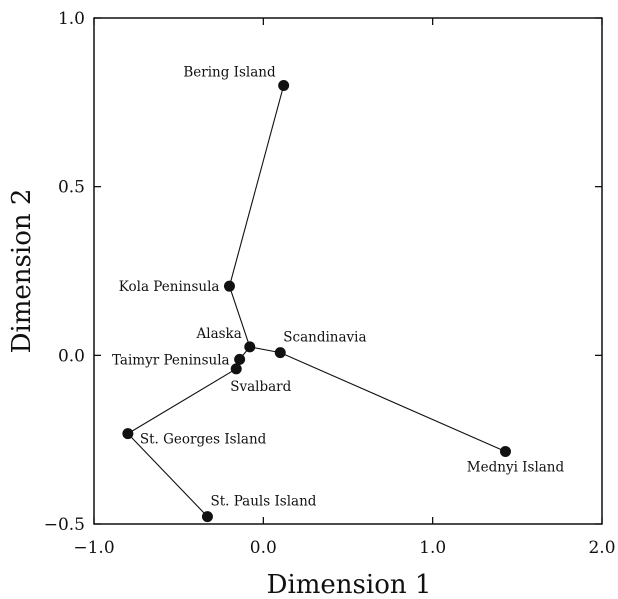  Describe the element at coordinates (284, 85) in the screenshot. I see `data-point-bering-island` at that location.